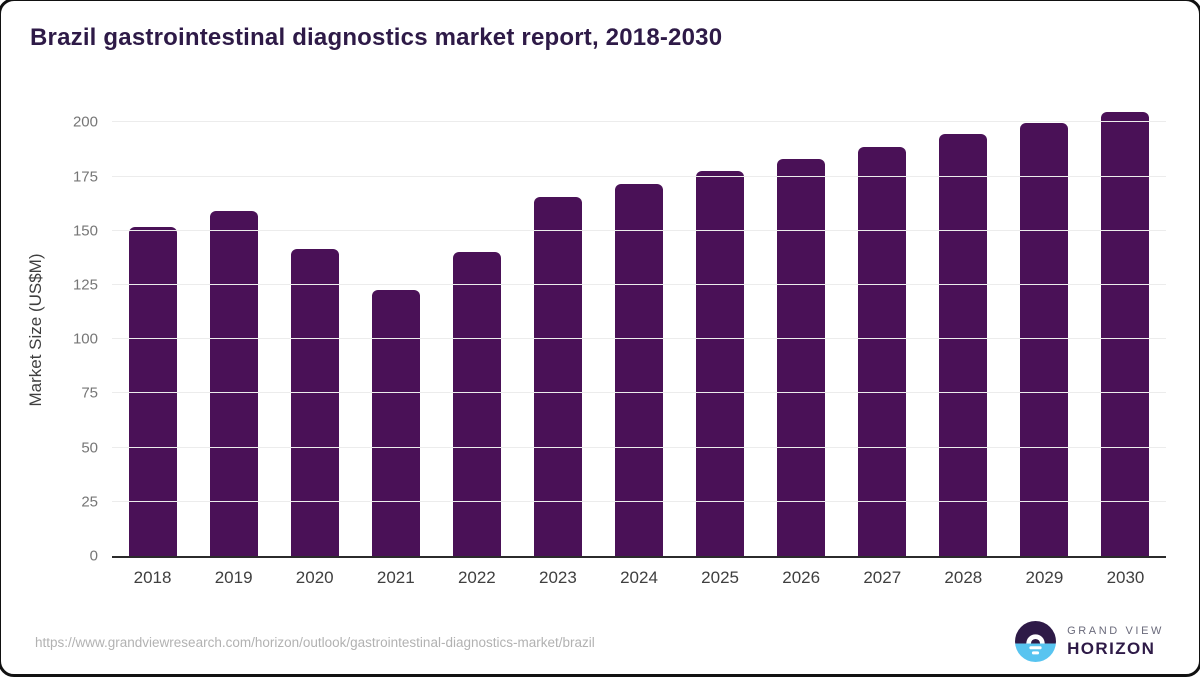  I want to click on bar-2030, so click(1125, 333).